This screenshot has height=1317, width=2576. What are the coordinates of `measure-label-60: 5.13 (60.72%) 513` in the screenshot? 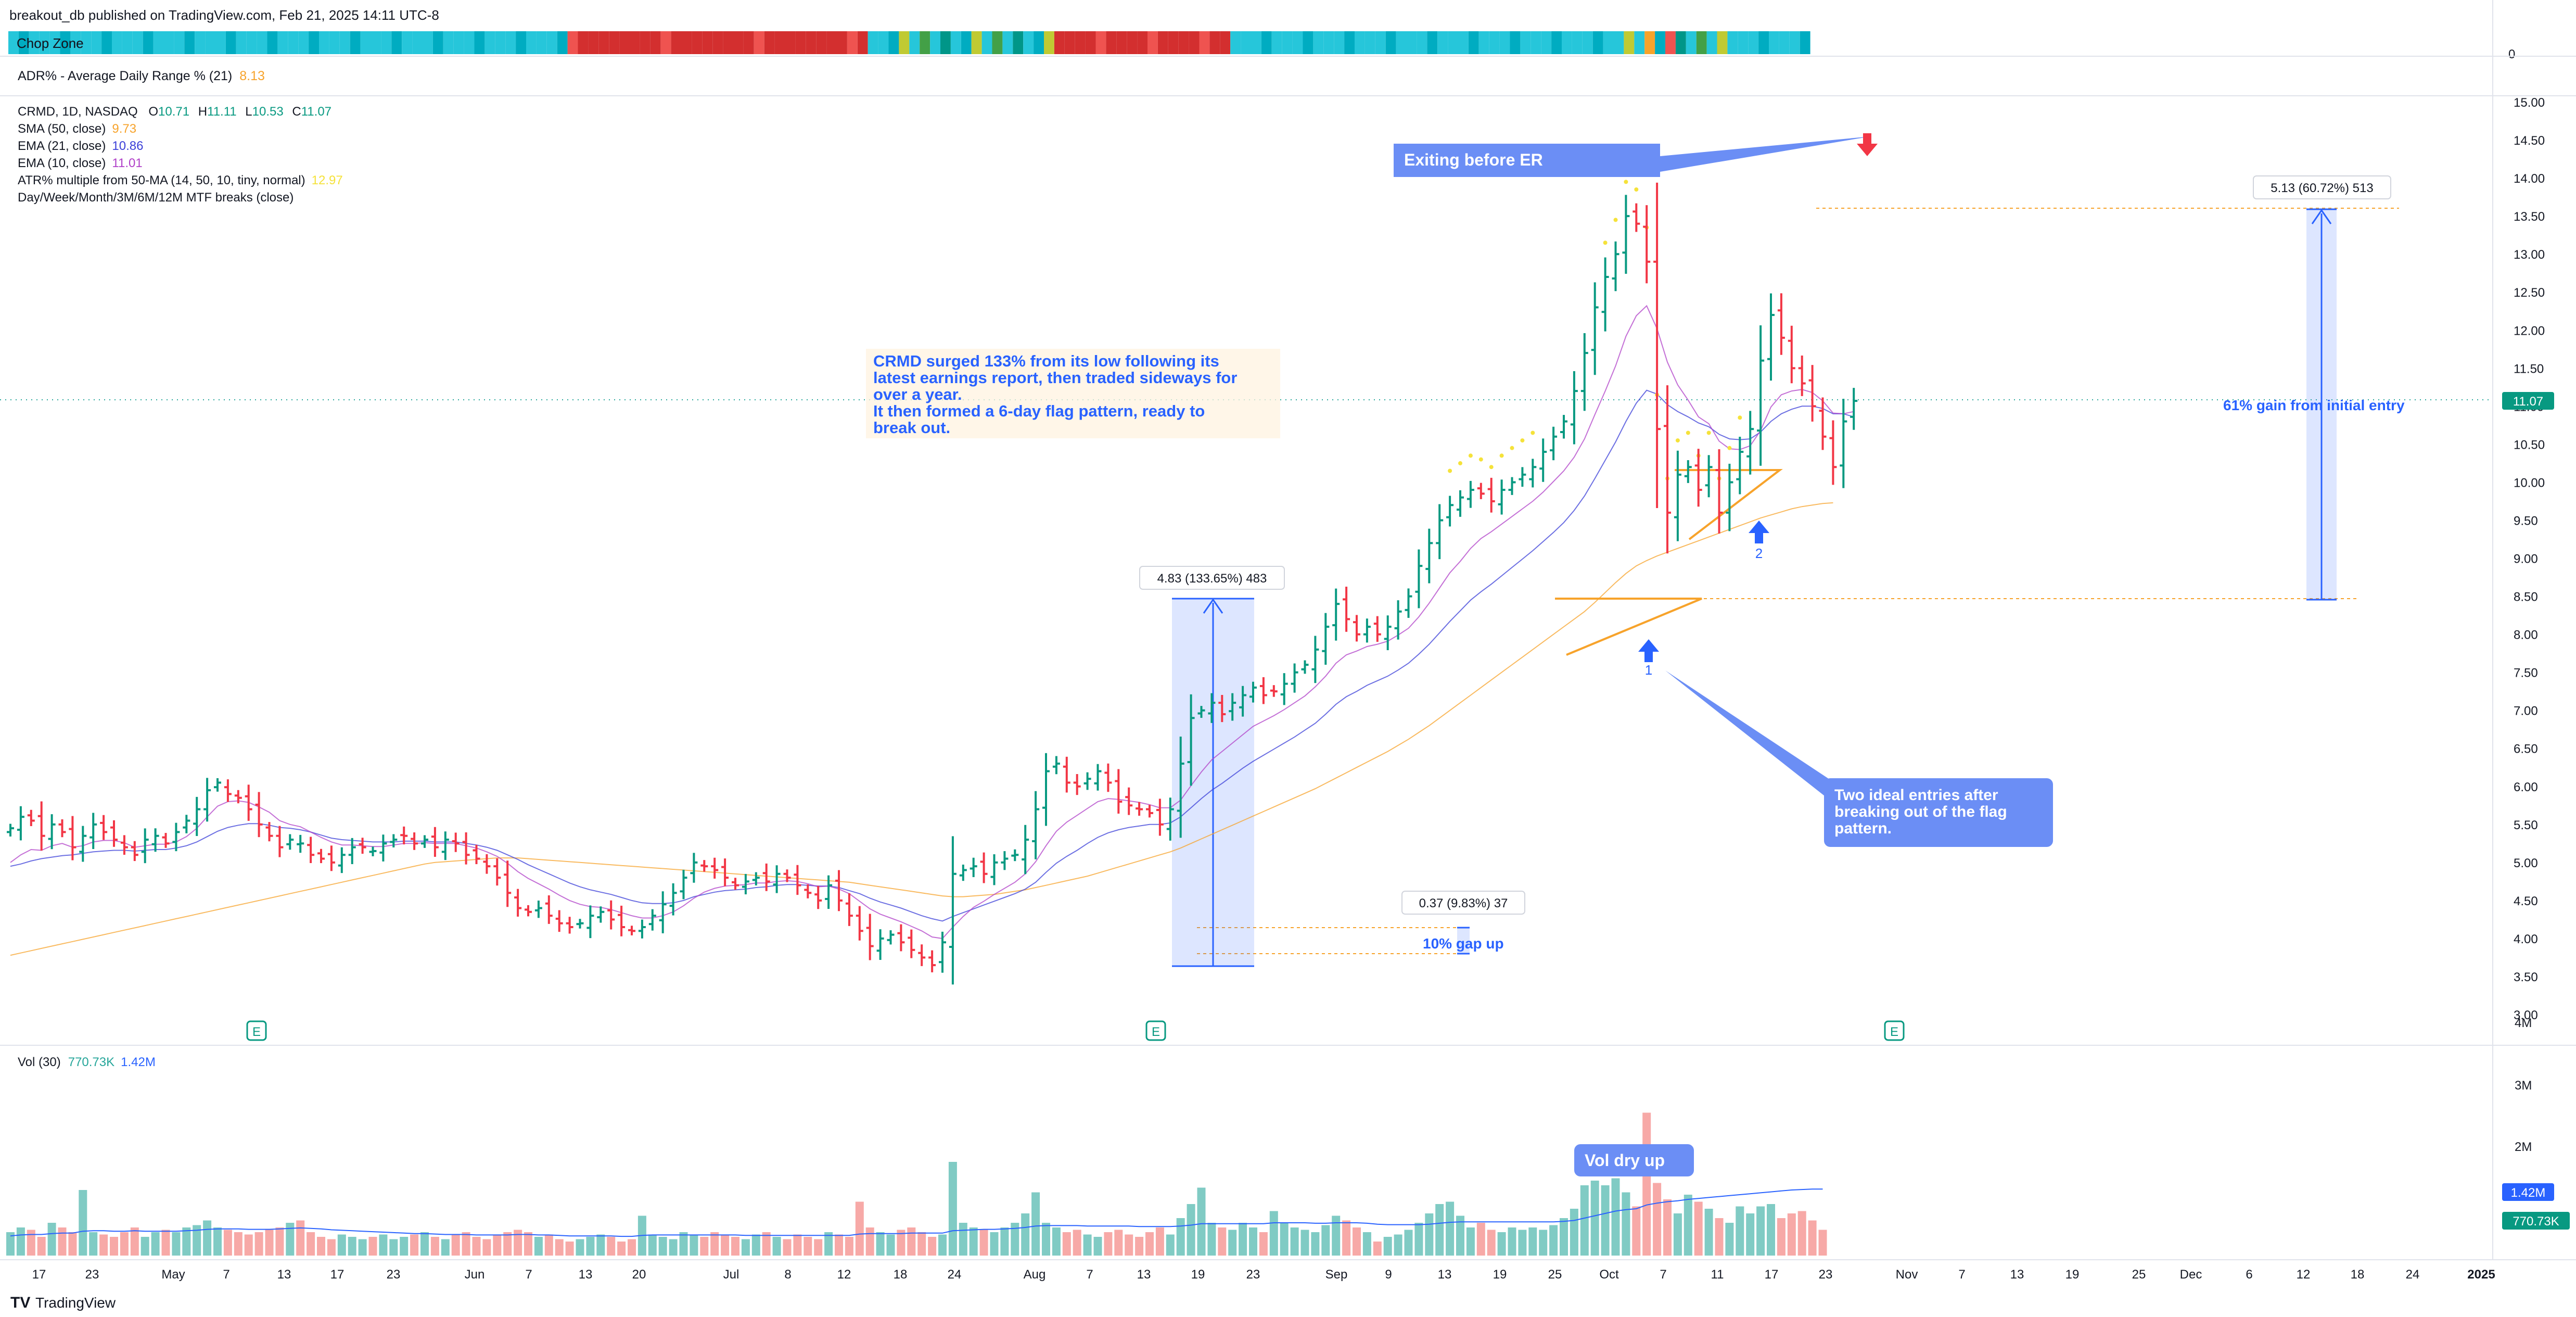 It's located at (2322, 187).